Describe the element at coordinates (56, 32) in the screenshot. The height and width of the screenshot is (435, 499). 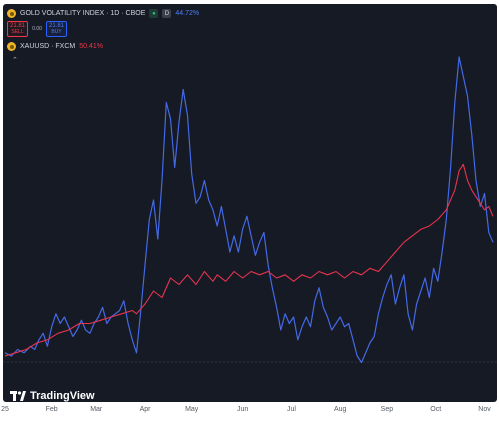
I see `buy-label: BUY` at that location.